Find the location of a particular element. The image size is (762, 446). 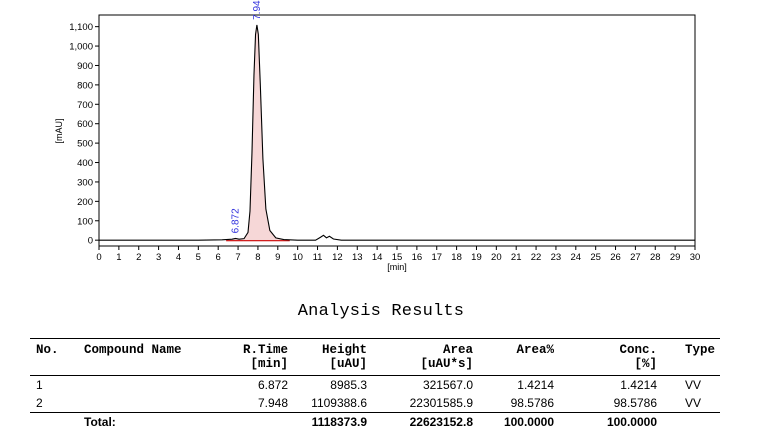

x-tick-label: 24 is located at coordinates (576, 257).